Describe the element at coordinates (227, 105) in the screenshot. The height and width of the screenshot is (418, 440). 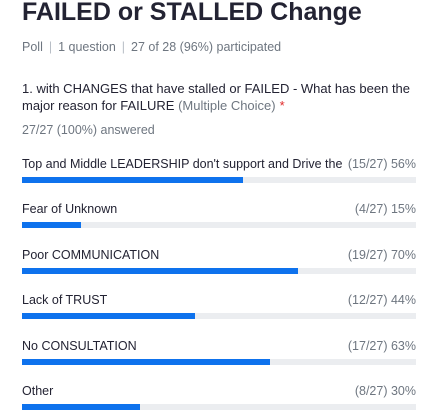
I see `question-choice-type: (Multiple Choice)` at that location.